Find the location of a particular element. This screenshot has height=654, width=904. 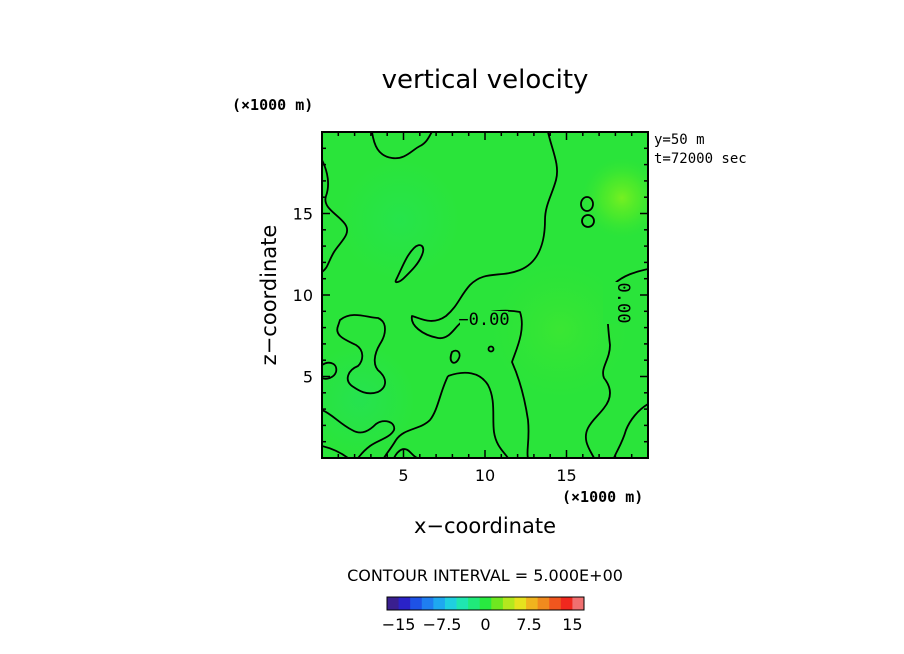

contour-top-right-boundary is located at coordinates (484, 295).